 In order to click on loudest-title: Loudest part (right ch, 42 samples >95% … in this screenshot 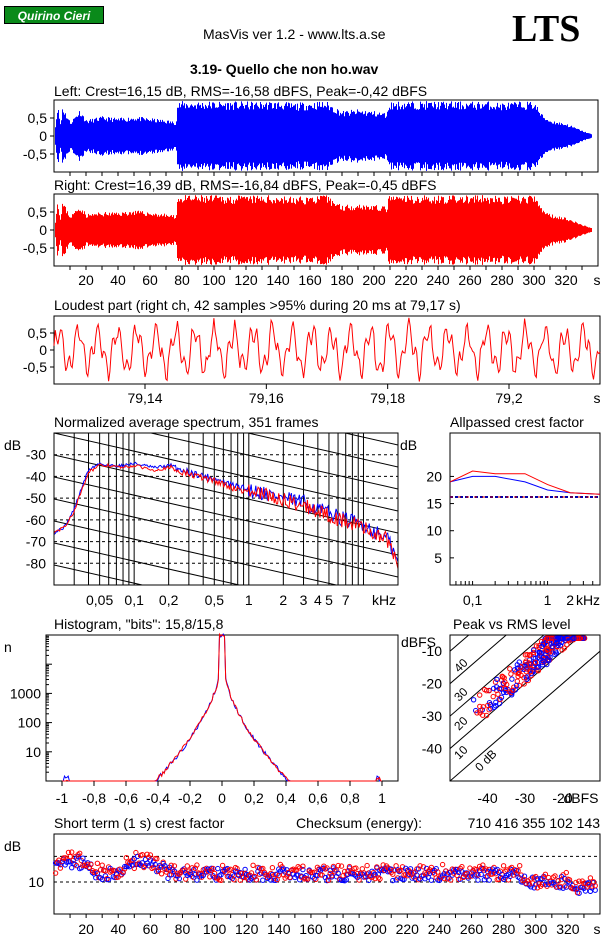, I will do `click(257, 305)`.